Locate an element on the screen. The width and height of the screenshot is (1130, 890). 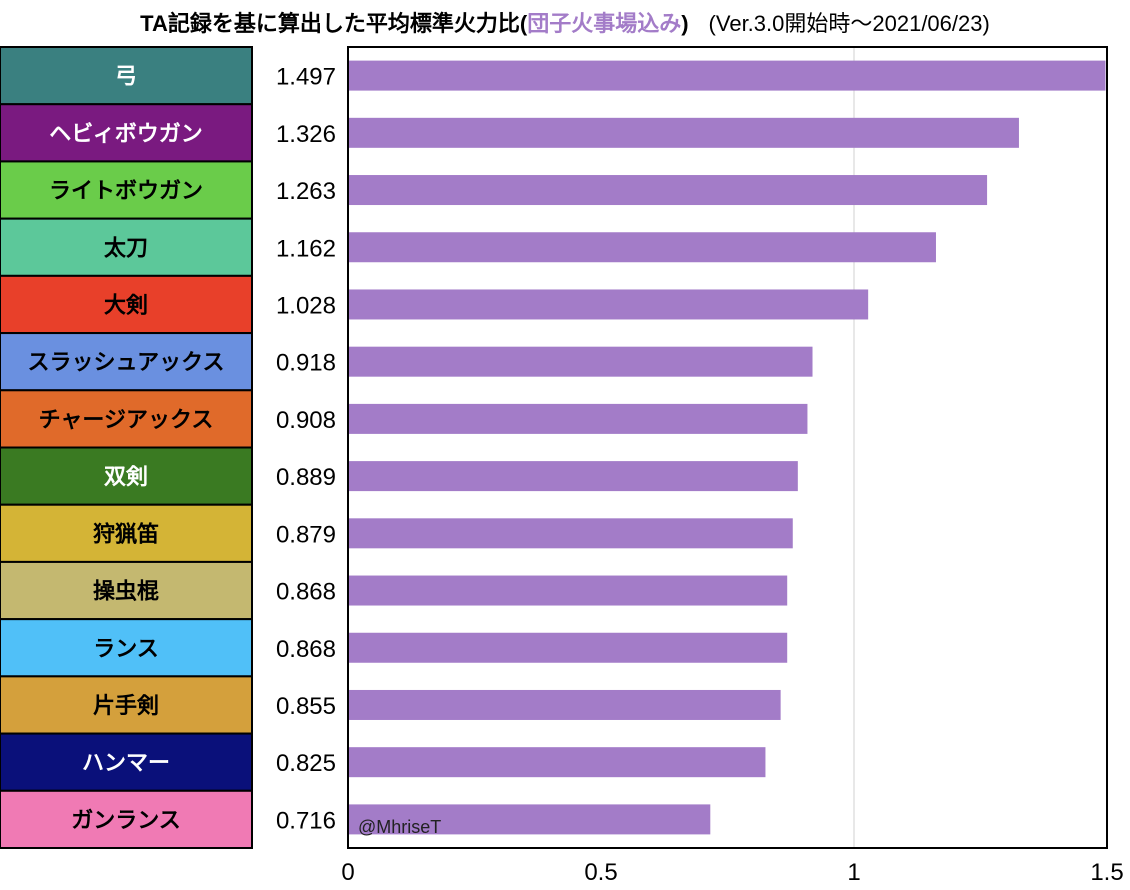
category-label: スラッシュアックス is located at coordinates (126, 362).